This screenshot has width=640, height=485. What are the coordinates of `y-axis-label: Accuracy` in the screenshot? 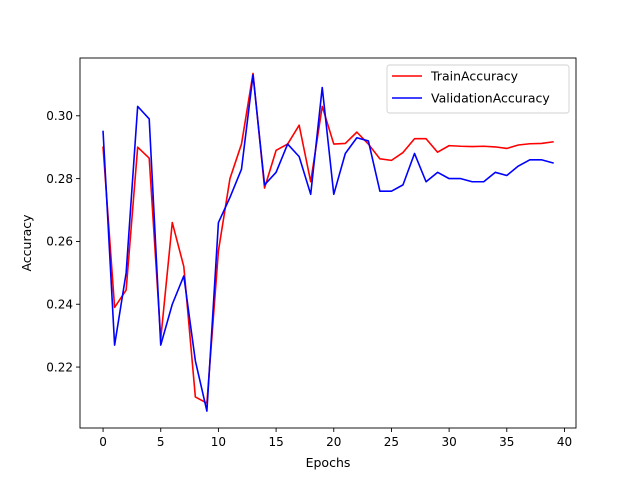 It's located at (26, 243).